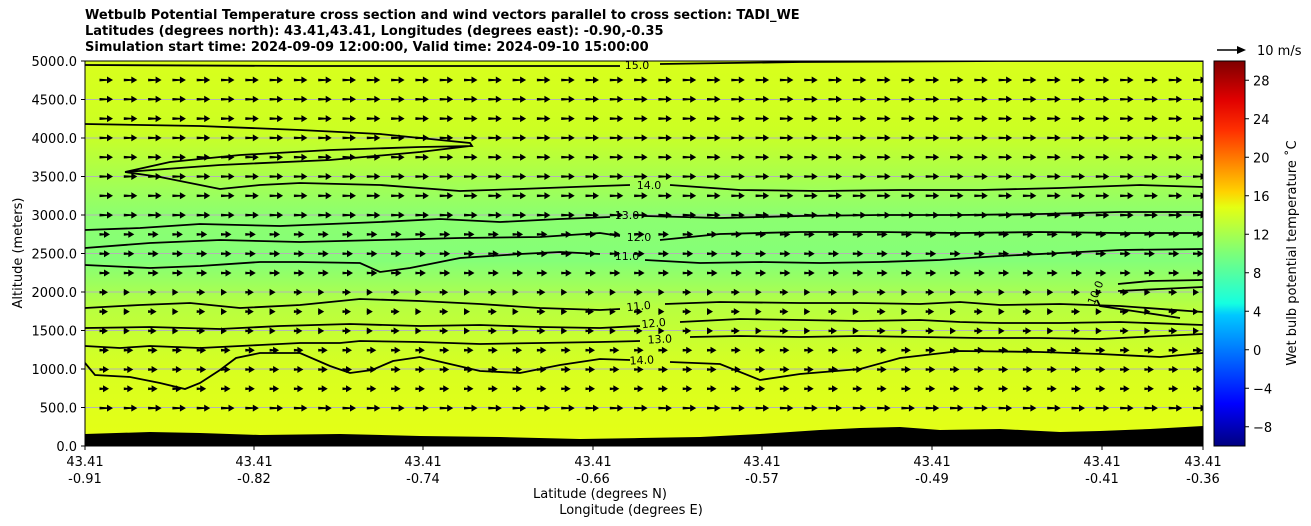 Image resolution: width=1311 pixels, height=526 pixels. I want to click on x-tick-lat: 43.41, so click(761, 462).